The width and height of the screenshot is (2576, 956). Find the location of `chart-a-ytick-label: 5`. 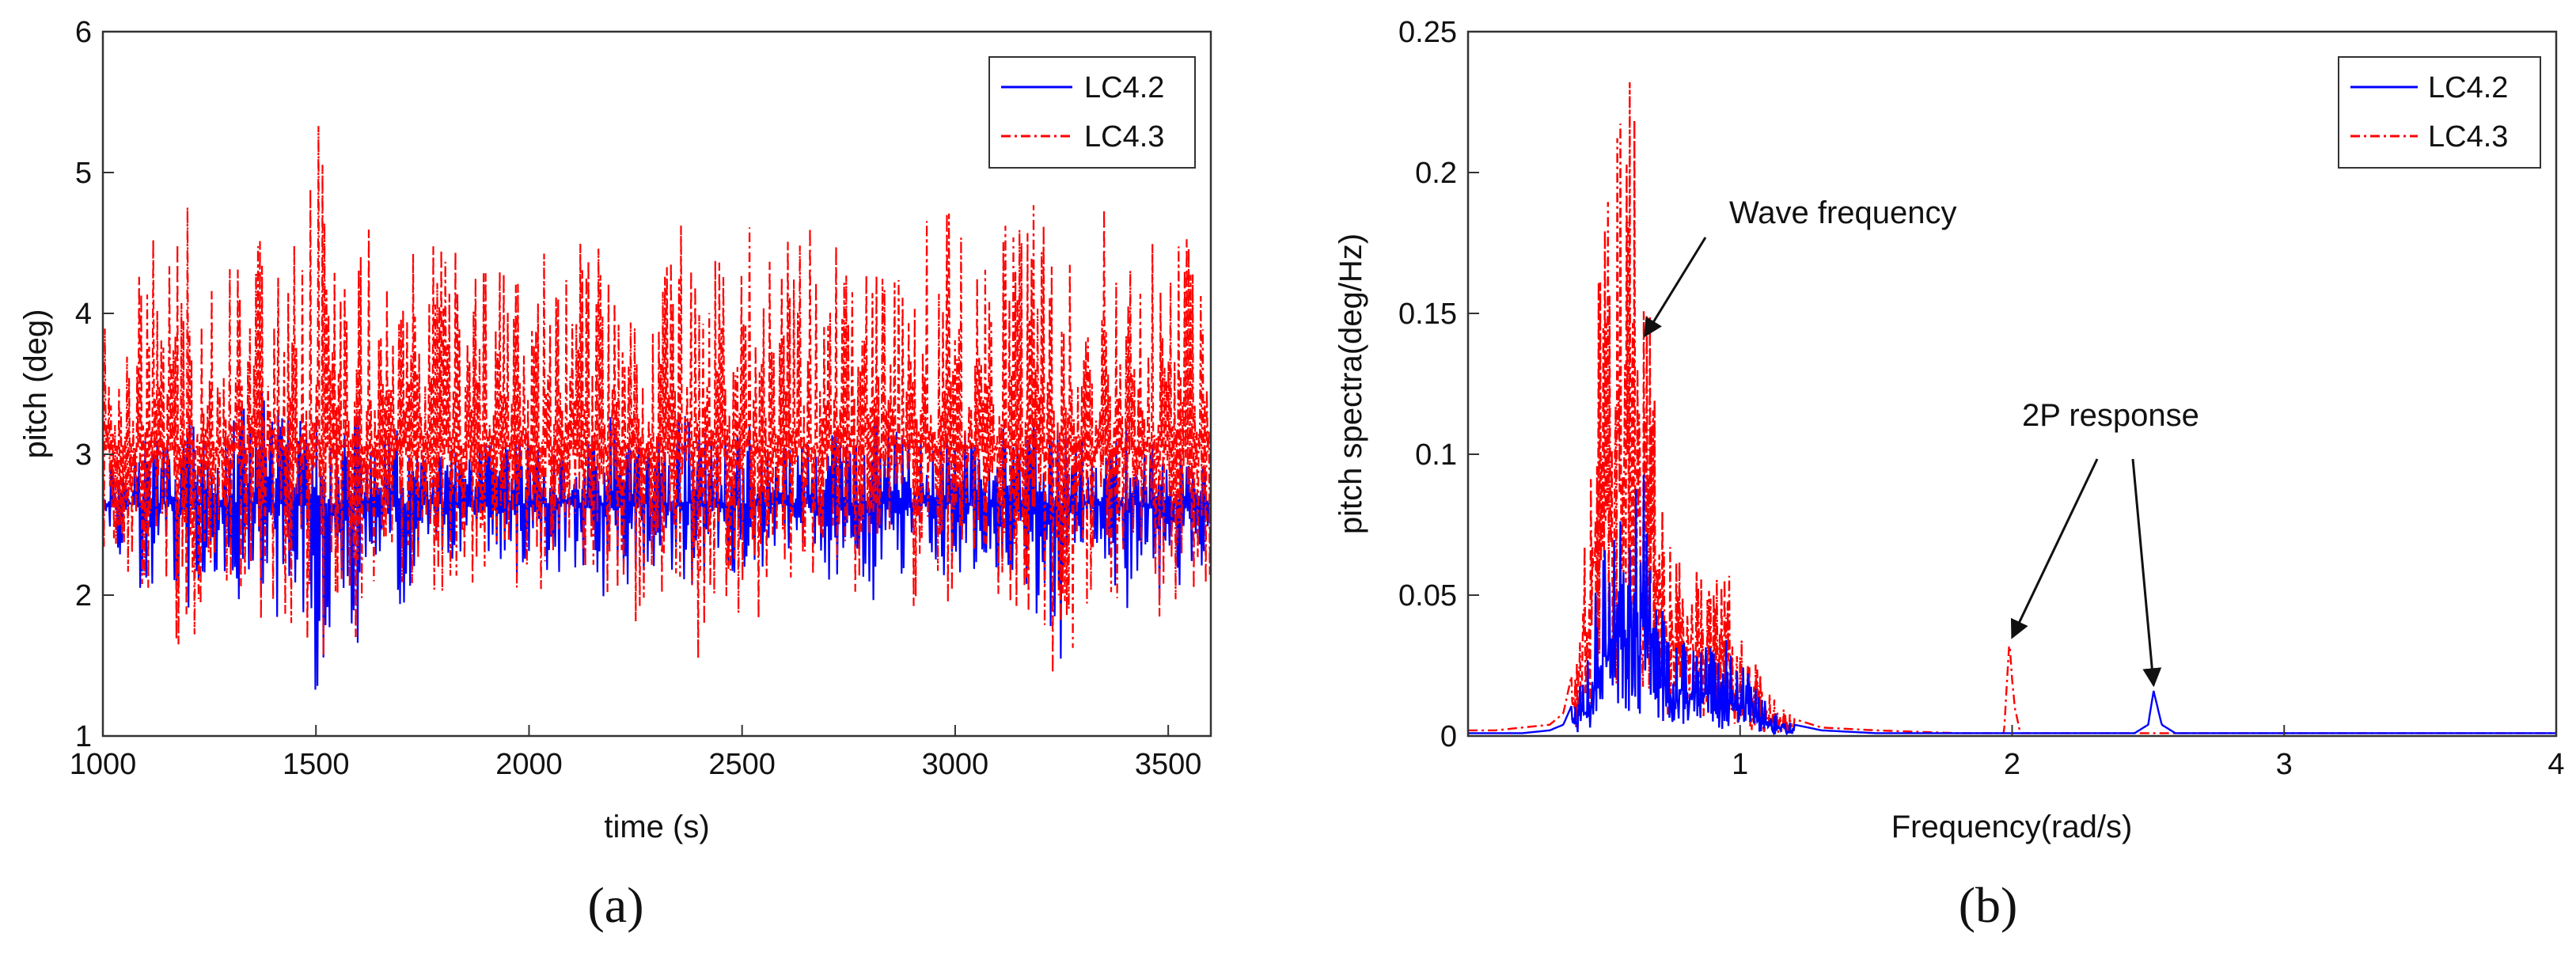

chart-a-ytick-label: 5 is located at coordinates (83, 174).